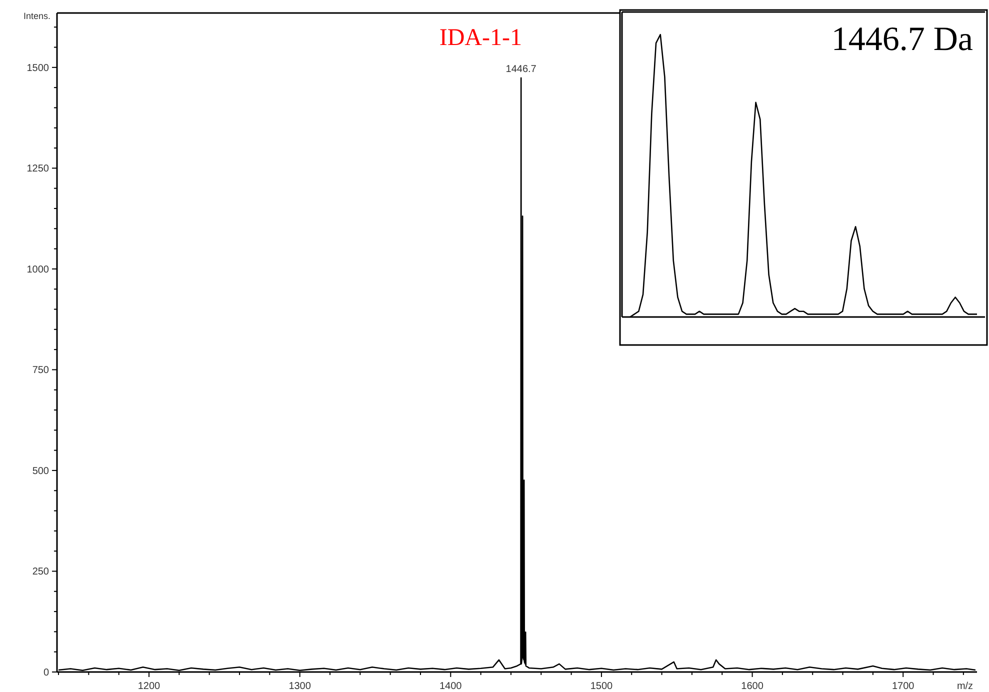 This screenshot has height=692, width=989. Describe the element at coordinates (965, 686) in the screenshot. I see `x-axis-title: m/z` at that location.